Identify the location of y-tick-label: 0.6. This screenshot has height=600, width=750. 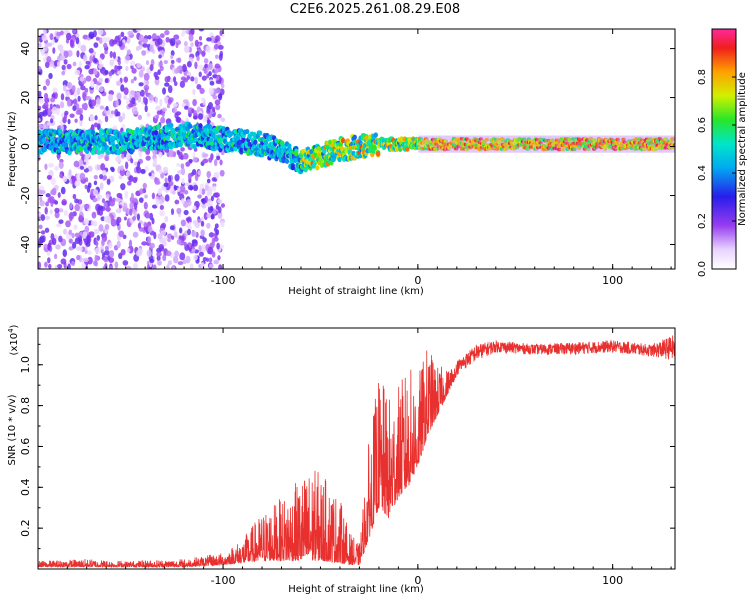
(25, 447).